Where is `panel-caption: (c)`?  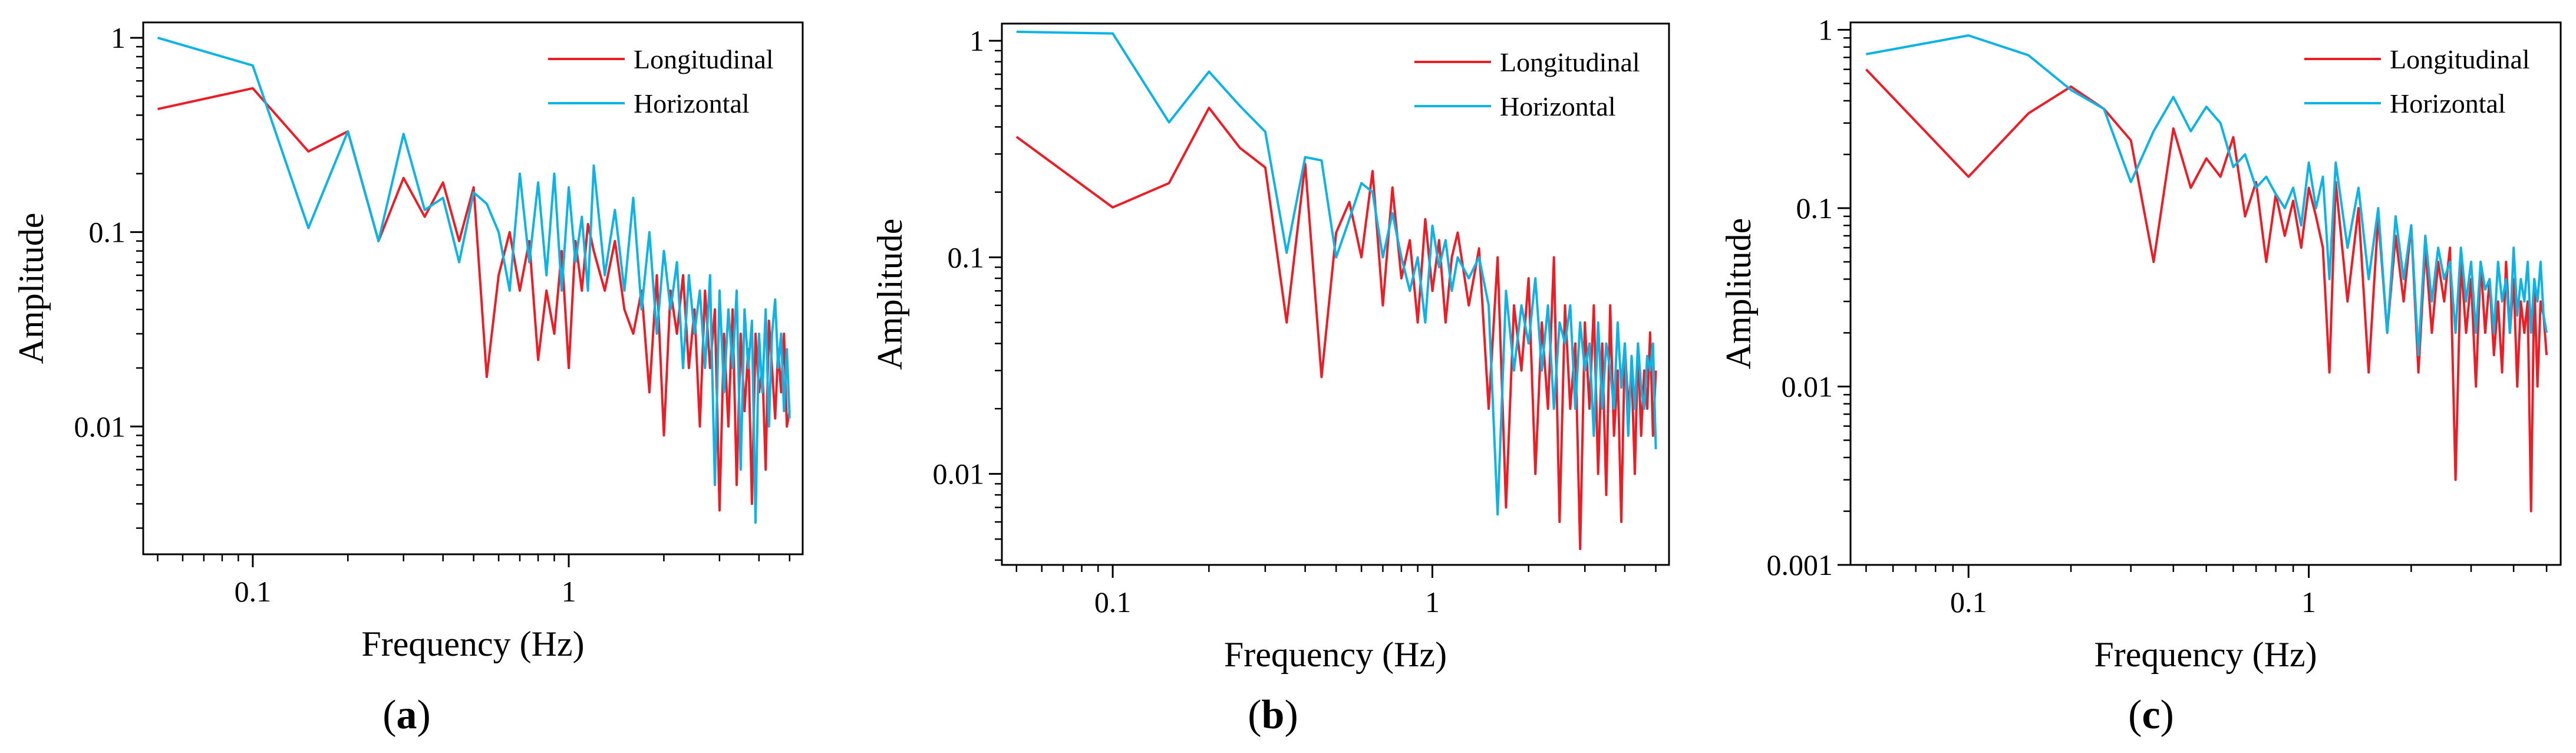 panel-caption: (c) is located at coordinates (2151, 715).